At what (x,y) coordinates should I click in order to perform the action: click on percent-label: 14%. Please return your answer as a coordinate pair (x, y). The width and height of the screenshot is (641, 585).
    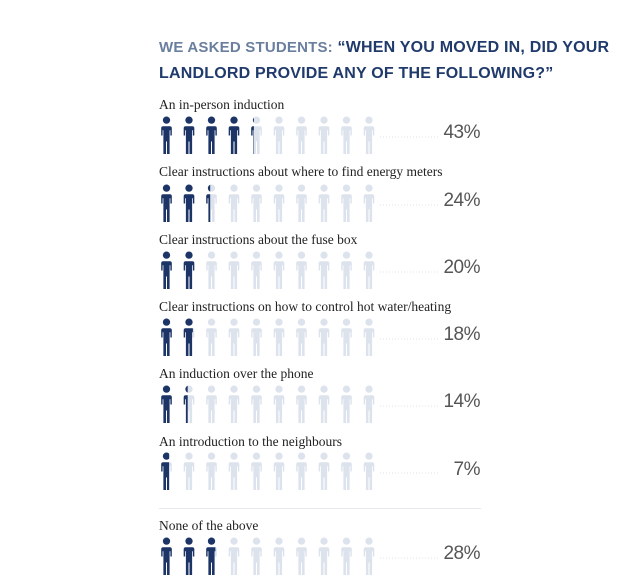
    Looking at the image, I should click on (461, 401).